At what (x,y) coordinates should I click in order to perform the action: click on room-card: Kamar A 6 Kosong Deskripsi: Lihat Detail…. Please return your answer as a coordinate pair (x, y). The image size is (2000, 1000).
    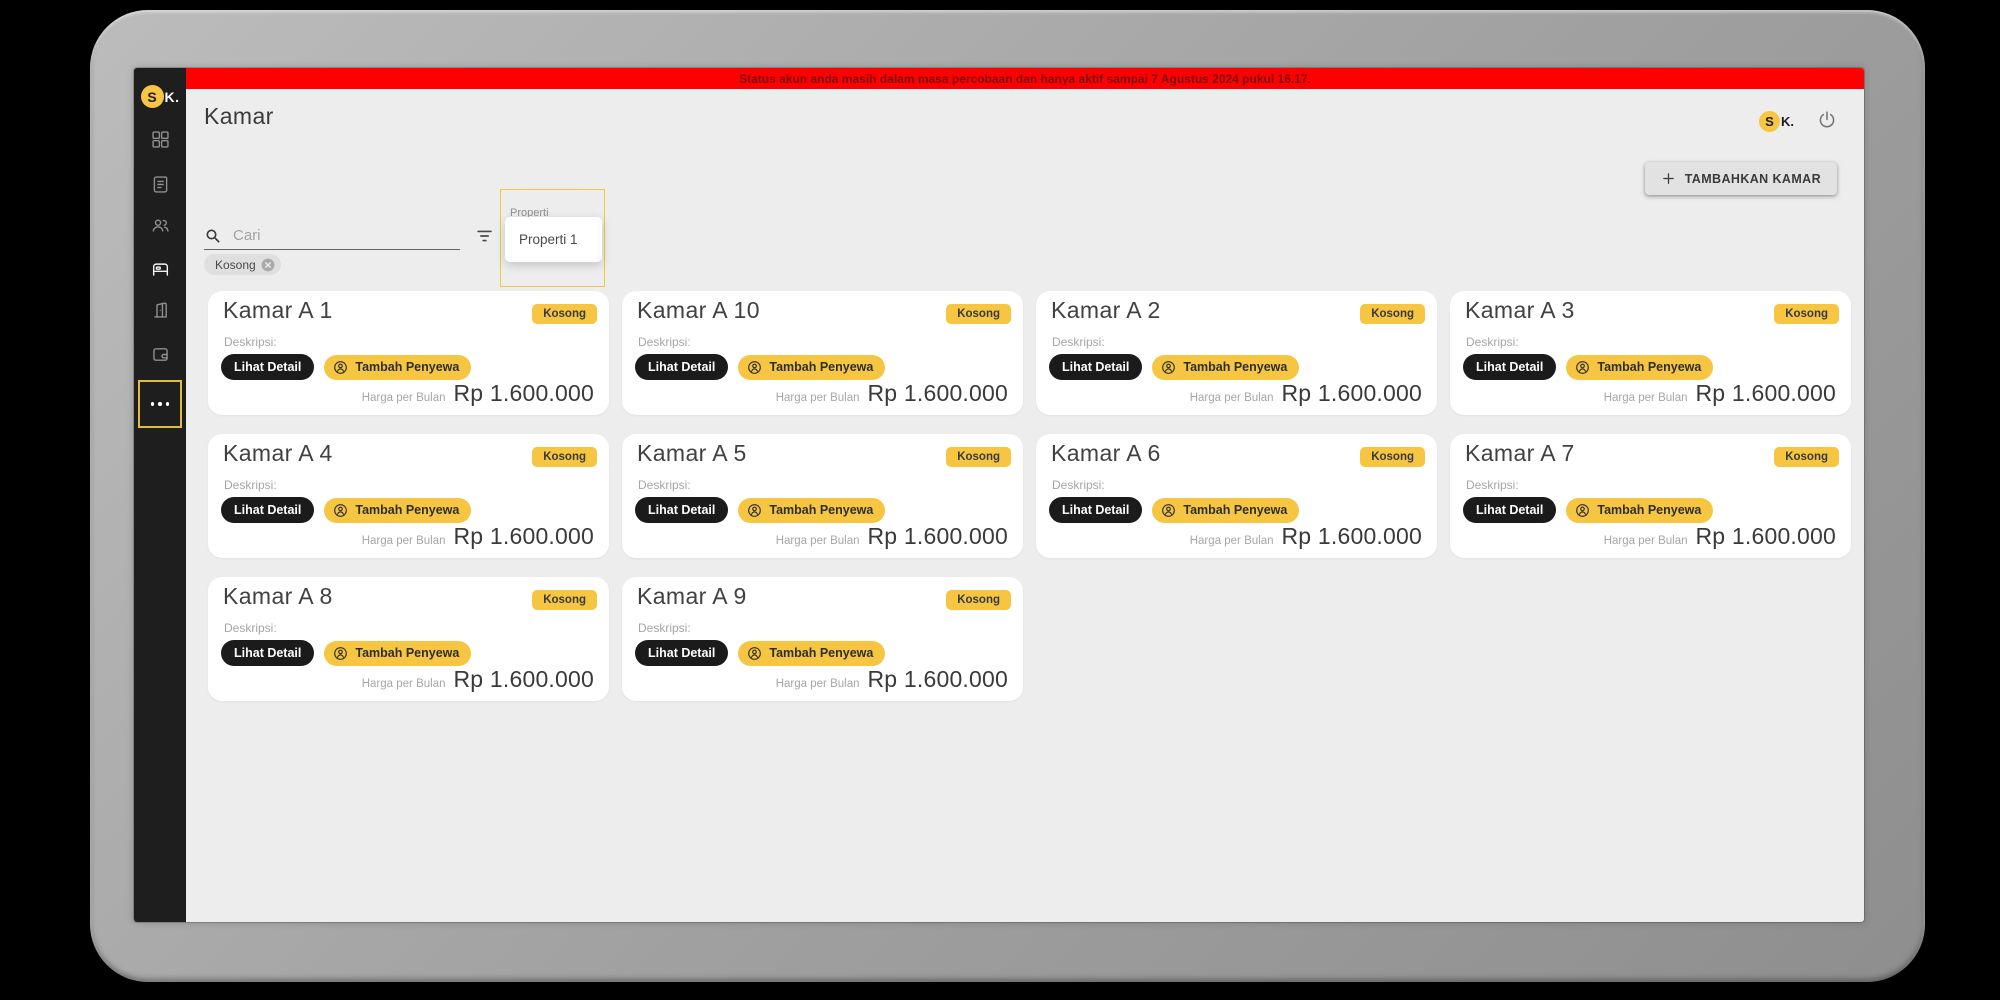
    Looking at the image, I should click on (1236, 496).